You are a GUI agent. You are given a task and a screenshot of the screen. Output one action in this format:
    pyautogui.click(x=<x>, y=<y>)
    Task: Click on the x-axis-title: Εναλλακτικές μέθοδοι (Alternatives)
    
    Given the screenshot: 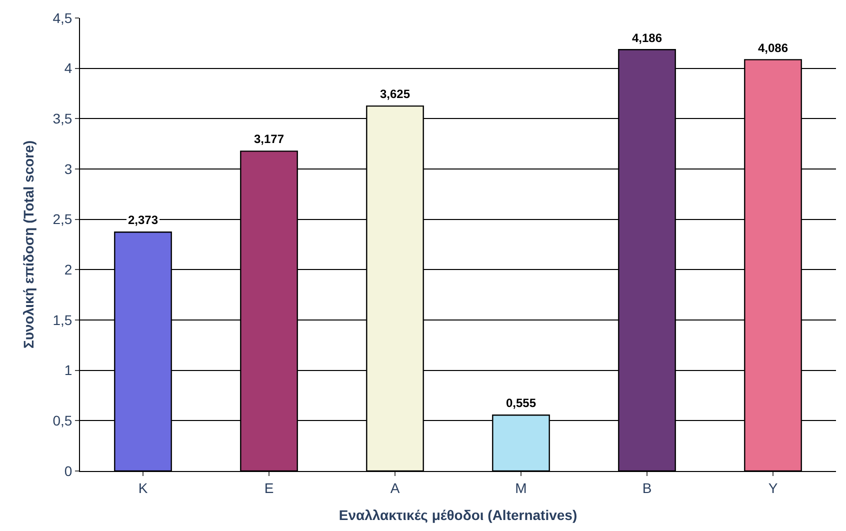 What is the action you would take?
    pyautogui.click(x=458, y=515)
    